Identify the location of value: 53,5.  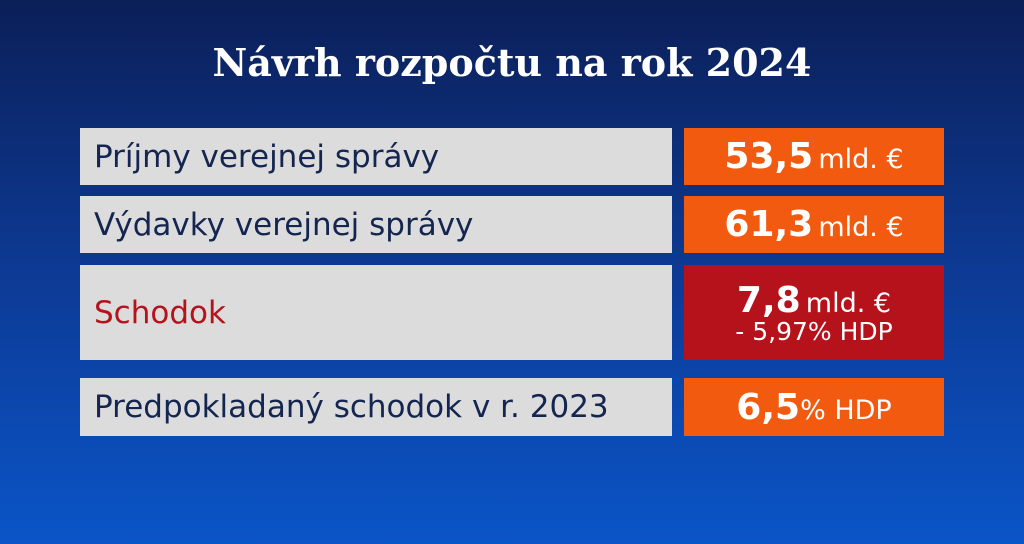
(769, 156).